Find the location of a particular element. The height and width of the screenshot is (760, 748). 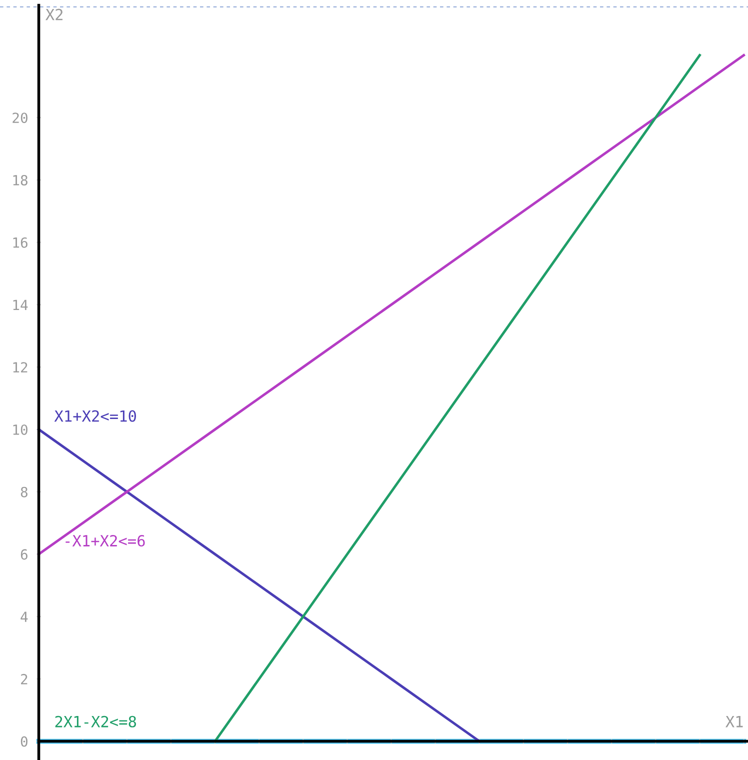

text: 2X1-X2<=8 is located at coordinates (95, 722).